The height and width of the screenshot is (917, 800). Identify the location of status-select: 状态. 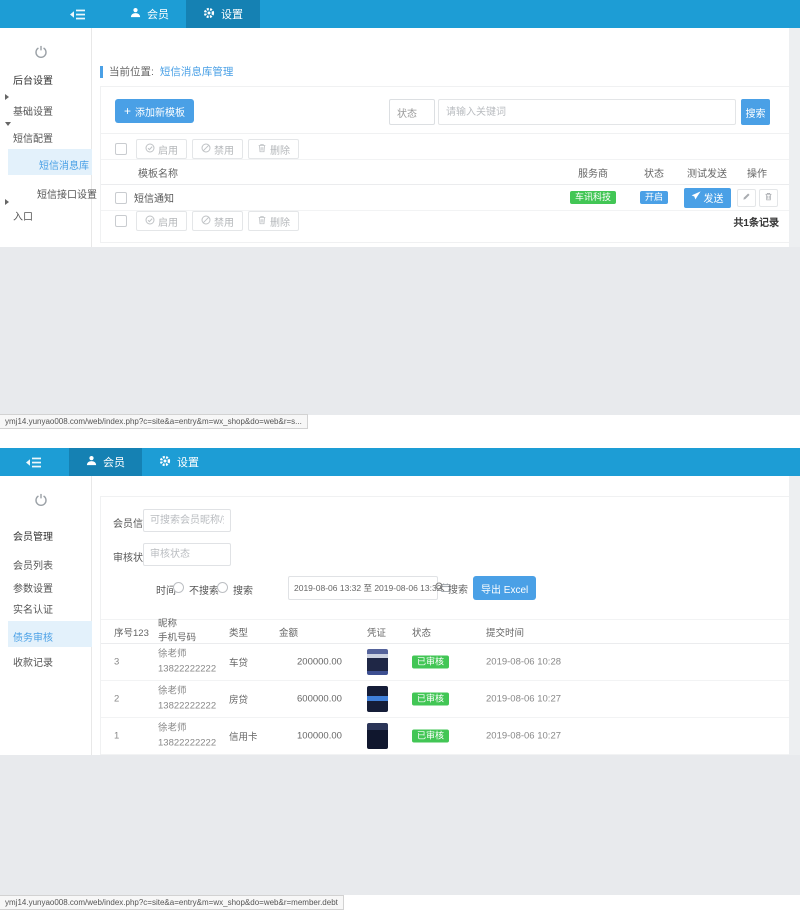
(412, 112).